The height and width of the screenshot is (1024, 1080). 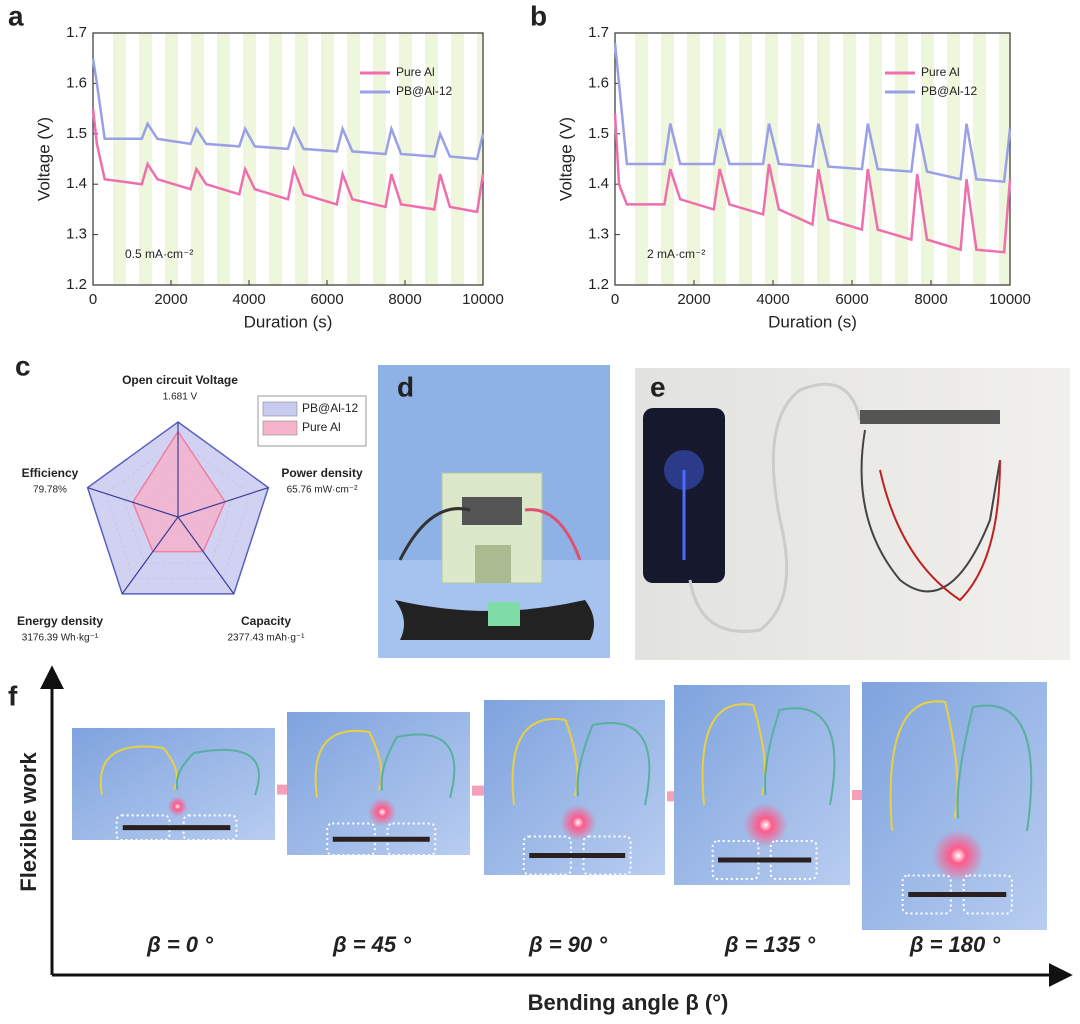 What do you see at coordinates (693, 299) in the screenshot?
I see `x-tick-label: 2000` at bounding box center [693, 299].